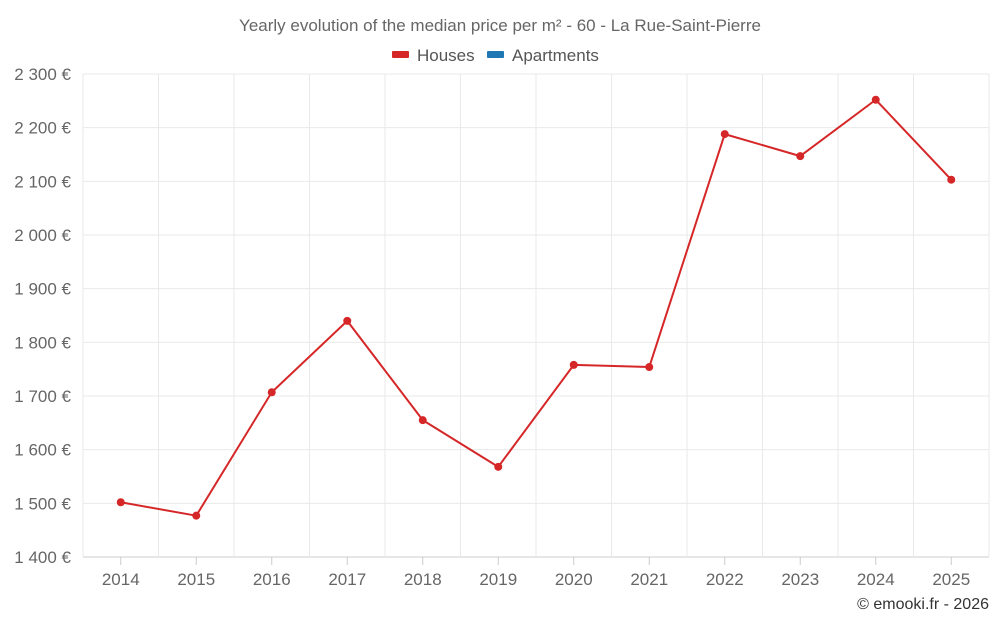 The image size is (1000, 625). Describe the element at coordinates (923, 604) in the screenshot. I see `credit-text: © emooki.fr - 2026` at that location.